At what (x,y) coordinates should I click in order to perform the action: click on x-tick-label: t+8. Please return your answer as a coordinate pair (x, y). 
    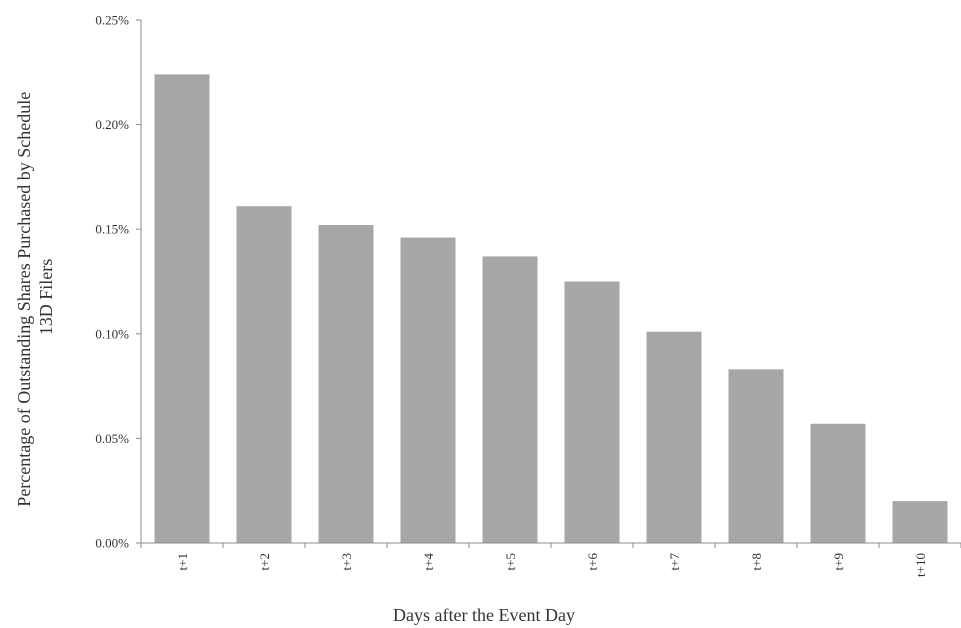
    Looking at the image, I should click on (756, 561).